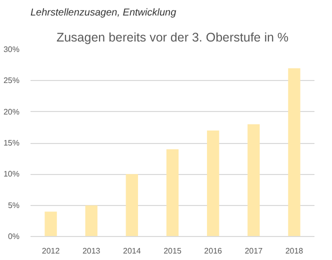  I want to click on y-tick-label: 10%, so click(11, 174).